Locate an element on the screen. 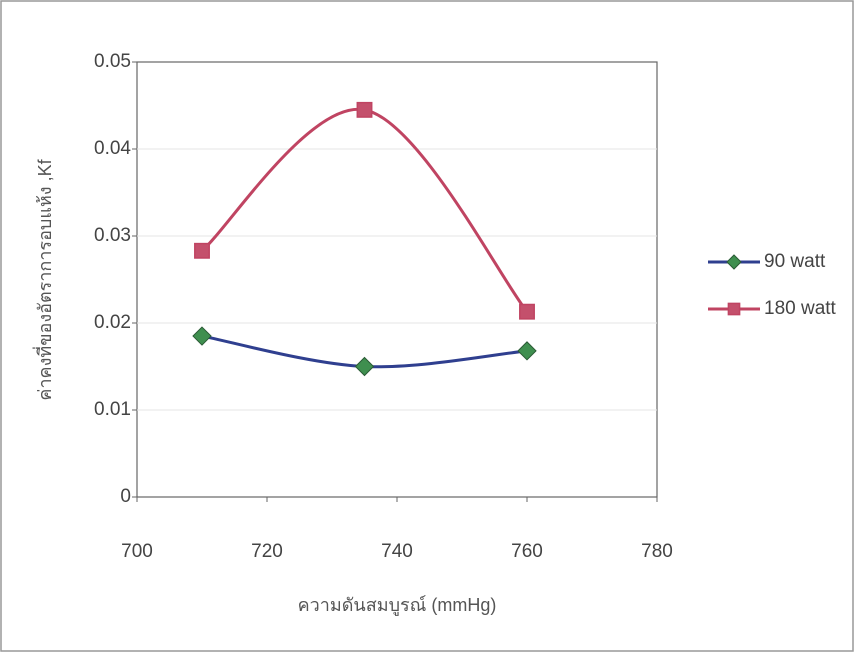  x-tick-label: 760 is located at coordinates (527, 551).